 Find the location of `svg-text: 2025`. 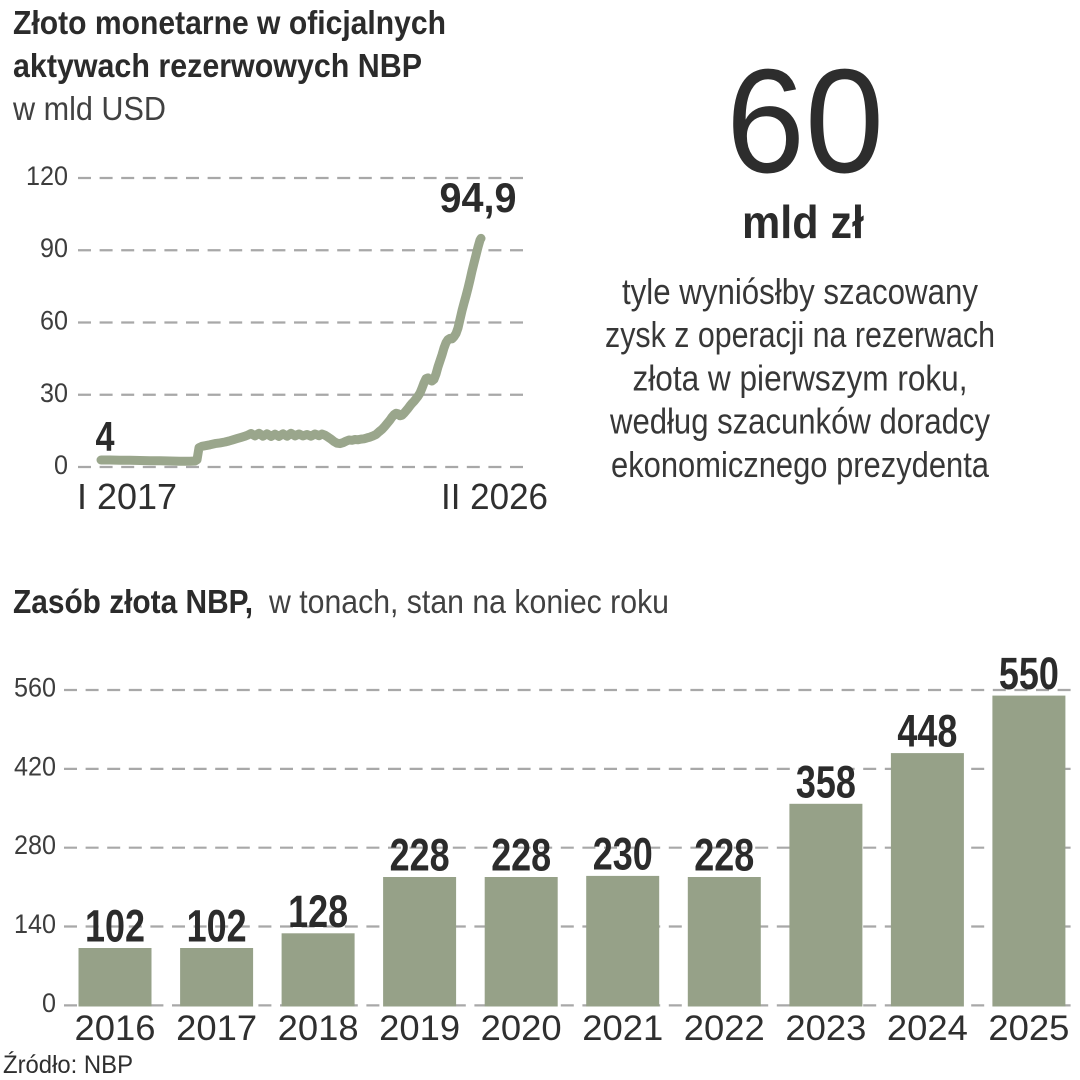

svg-text: 2025 is located at coordinates (1028, 1028).